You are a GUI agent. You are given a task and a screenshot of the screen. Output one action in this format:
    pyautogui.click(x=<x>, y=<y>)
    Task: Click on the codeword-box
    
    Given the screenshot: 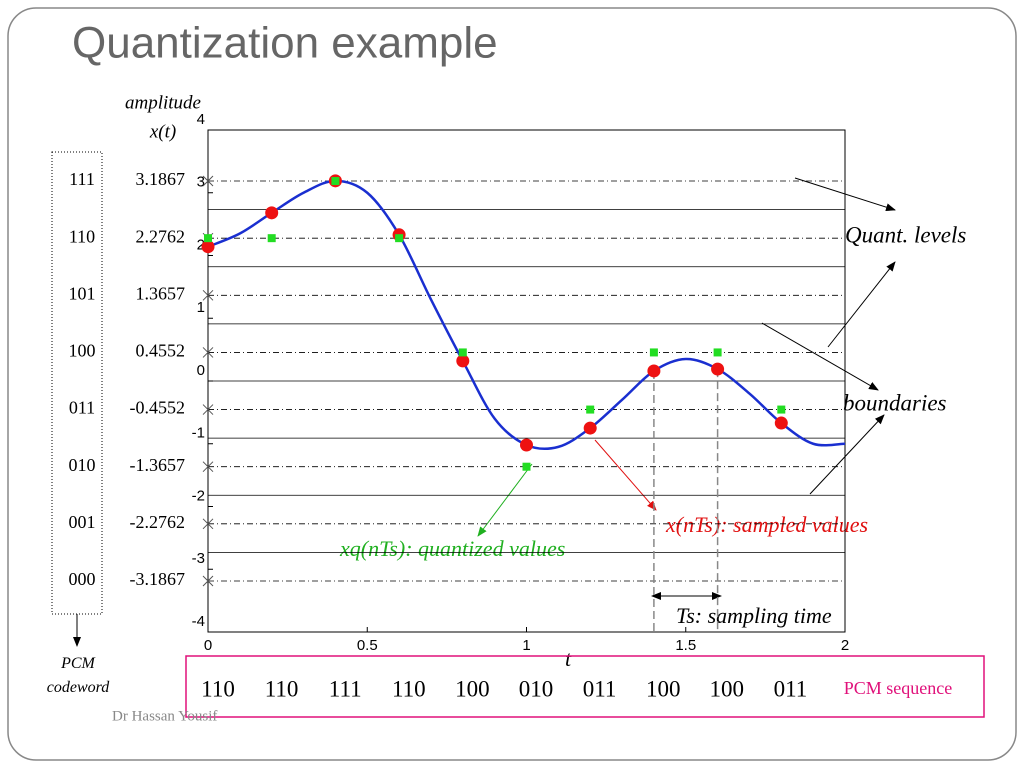 What is the action you would take?
    pyautogui.click(x=77, y=383)
    